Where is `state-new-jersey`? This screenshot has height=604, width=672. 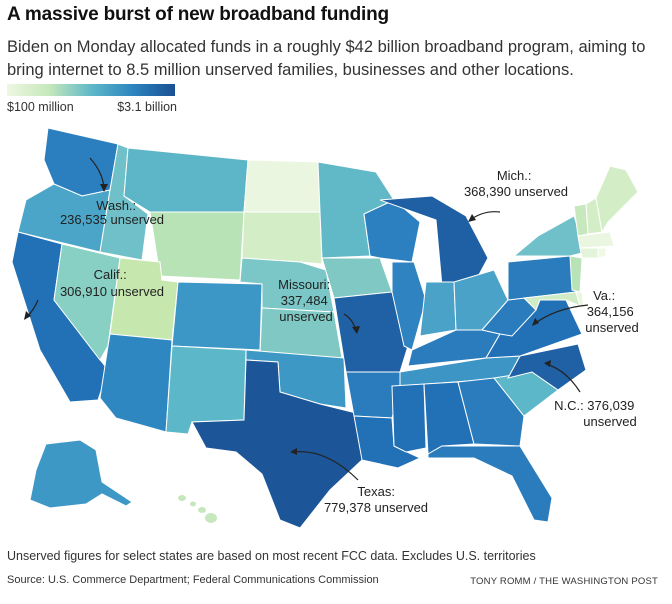 state-new-jersey is located at coordinates (576, 274).